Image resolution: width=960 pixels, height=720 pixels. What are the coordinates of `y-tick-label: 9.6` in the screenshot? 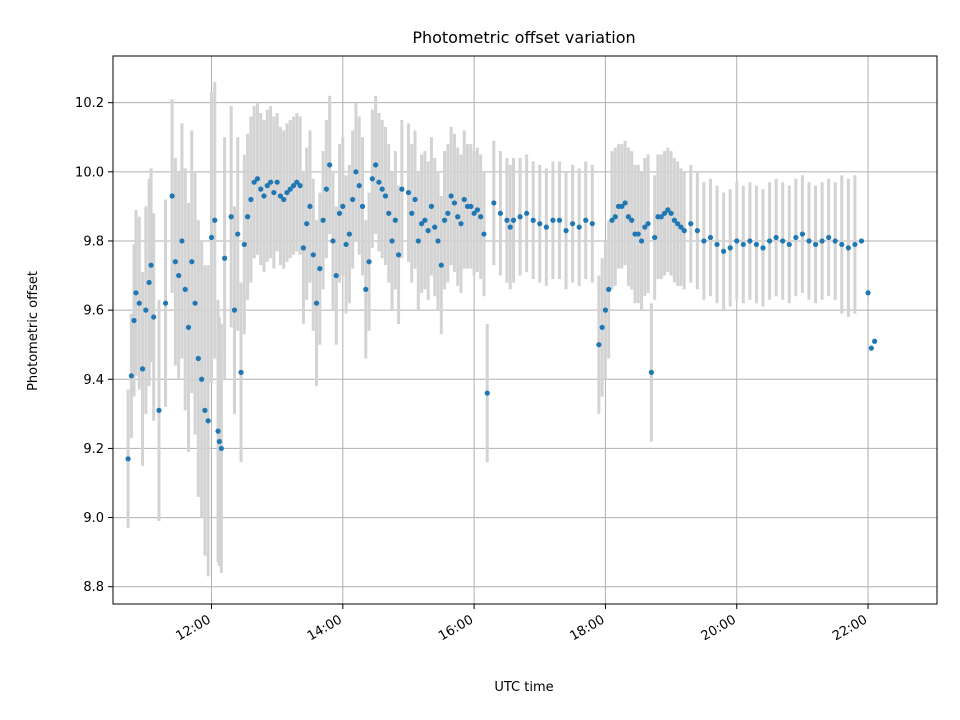 It's located at (93, 311).